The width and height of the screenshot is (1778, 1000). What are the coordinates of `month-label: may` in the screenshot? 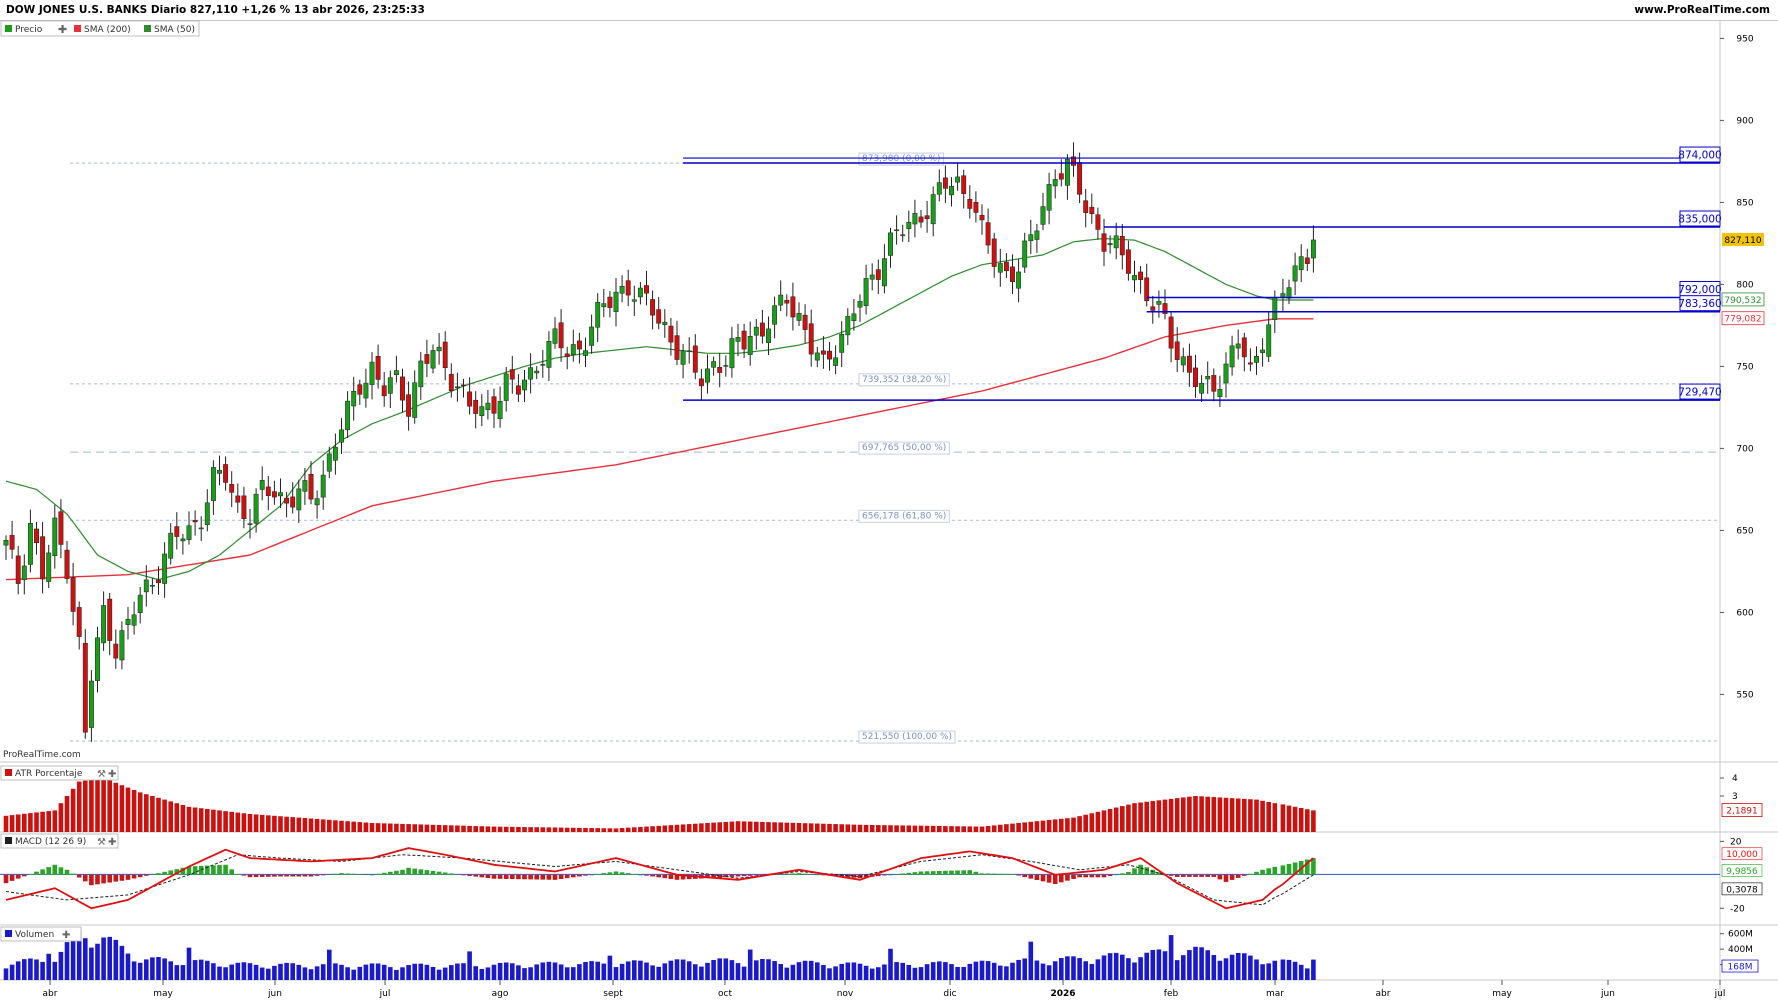 It's located at (1502, 994).